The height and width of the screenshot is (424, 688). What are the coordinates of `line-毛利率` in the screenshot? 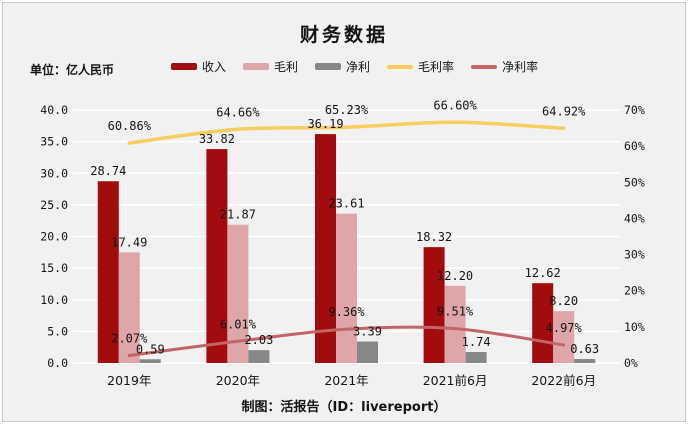 It's located at (346, 132).